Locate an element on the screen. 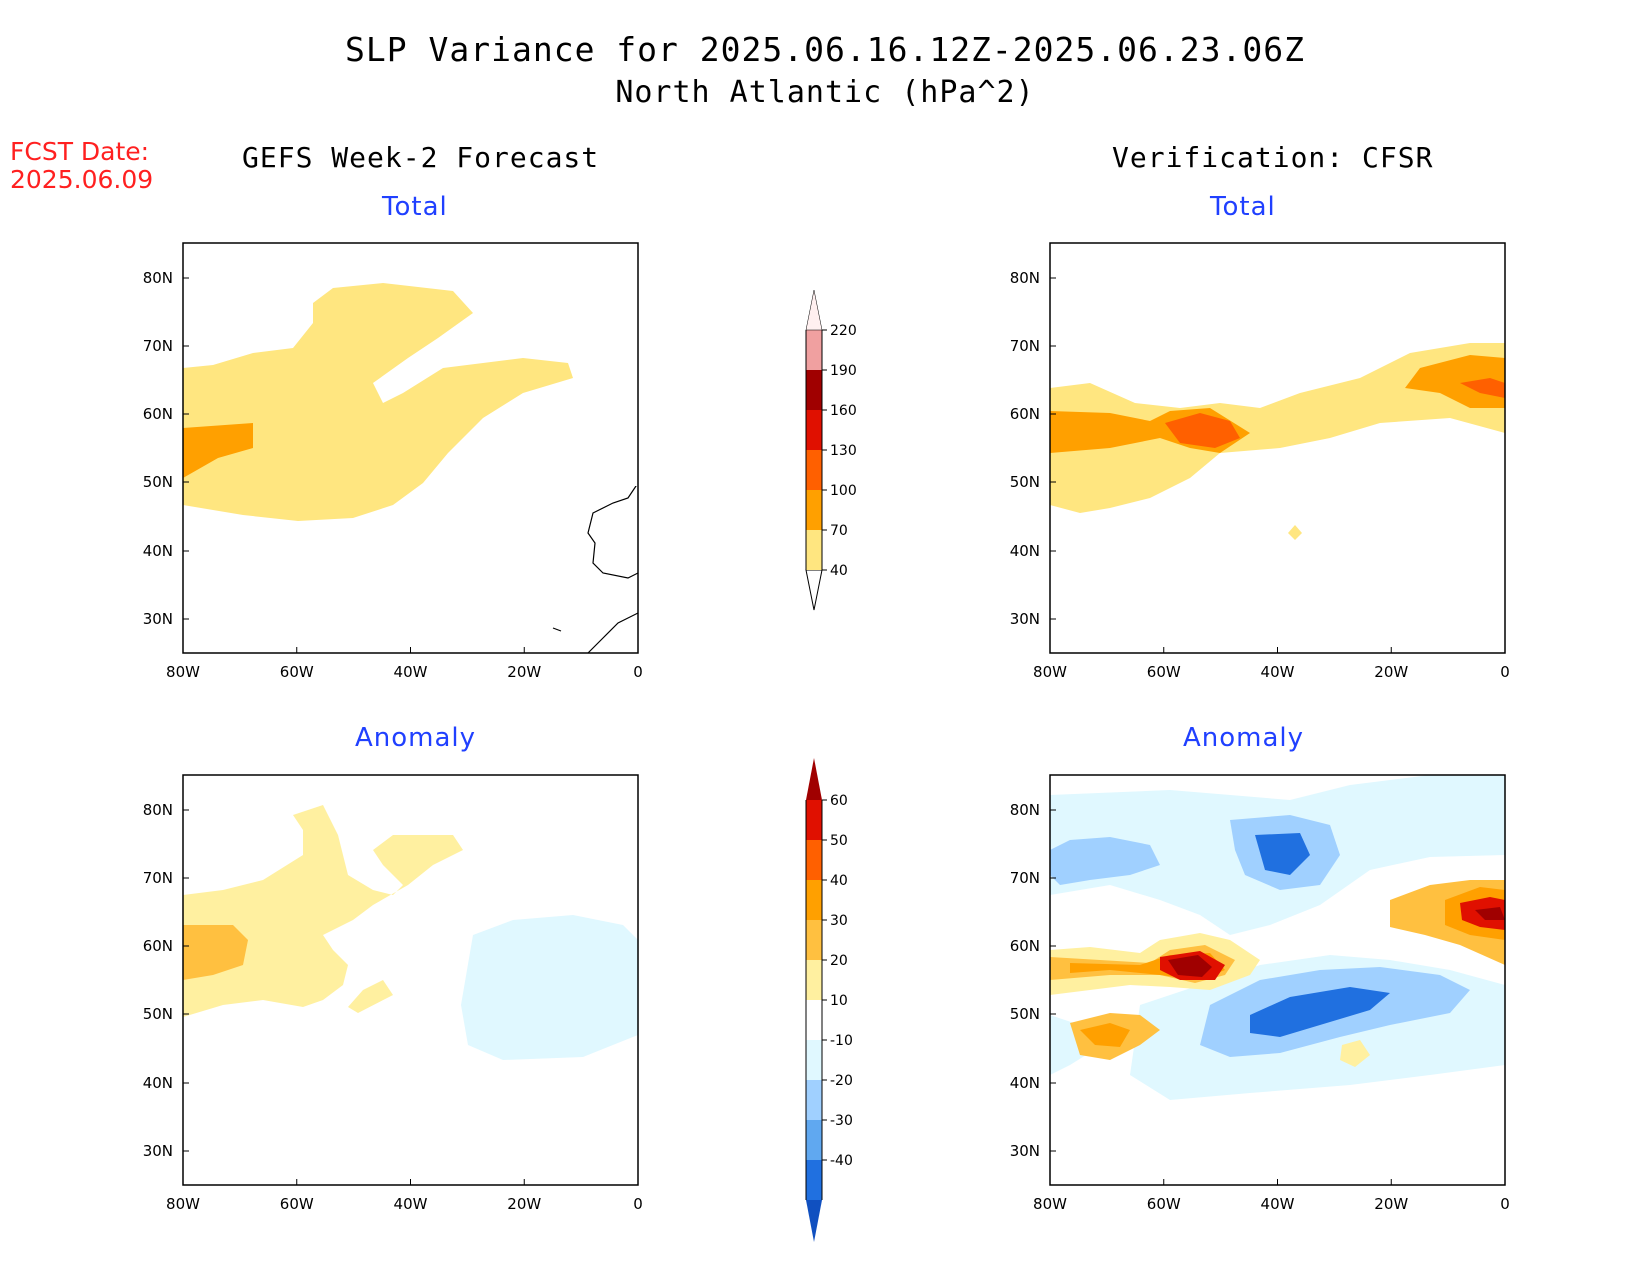 This screenshot has height=1275, width=1650. colorbar-label: 190 is located at coordinates (843, 371).